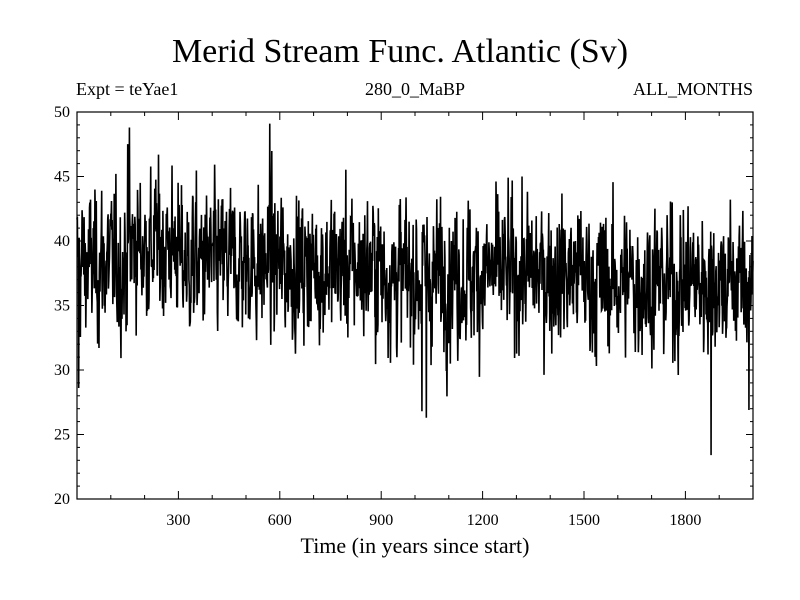 This screenshot has width=800, height=600. I want to click on period-label: 280_0_MaBP, so click(414, 89).